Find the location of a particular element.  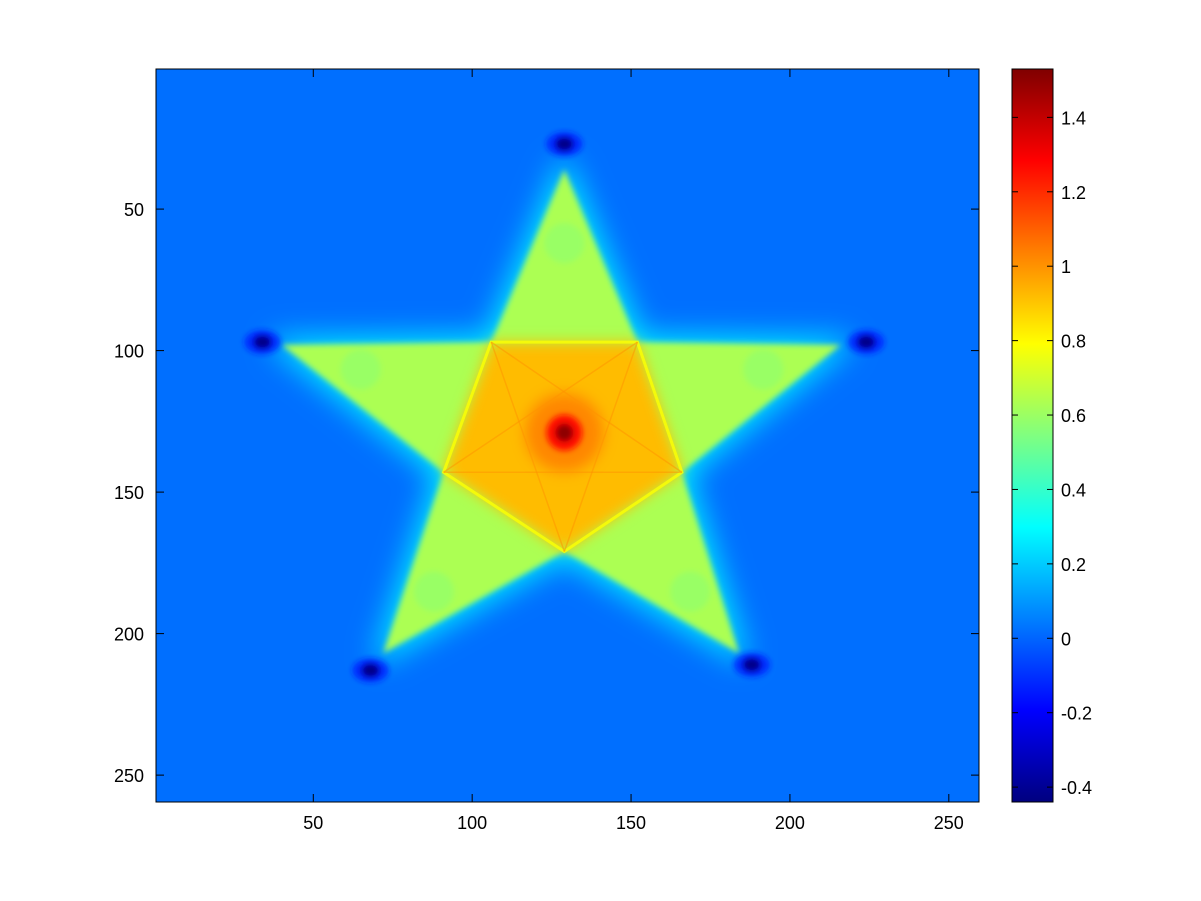

y-tick-label: 50 is located at coordinates (134, 210).